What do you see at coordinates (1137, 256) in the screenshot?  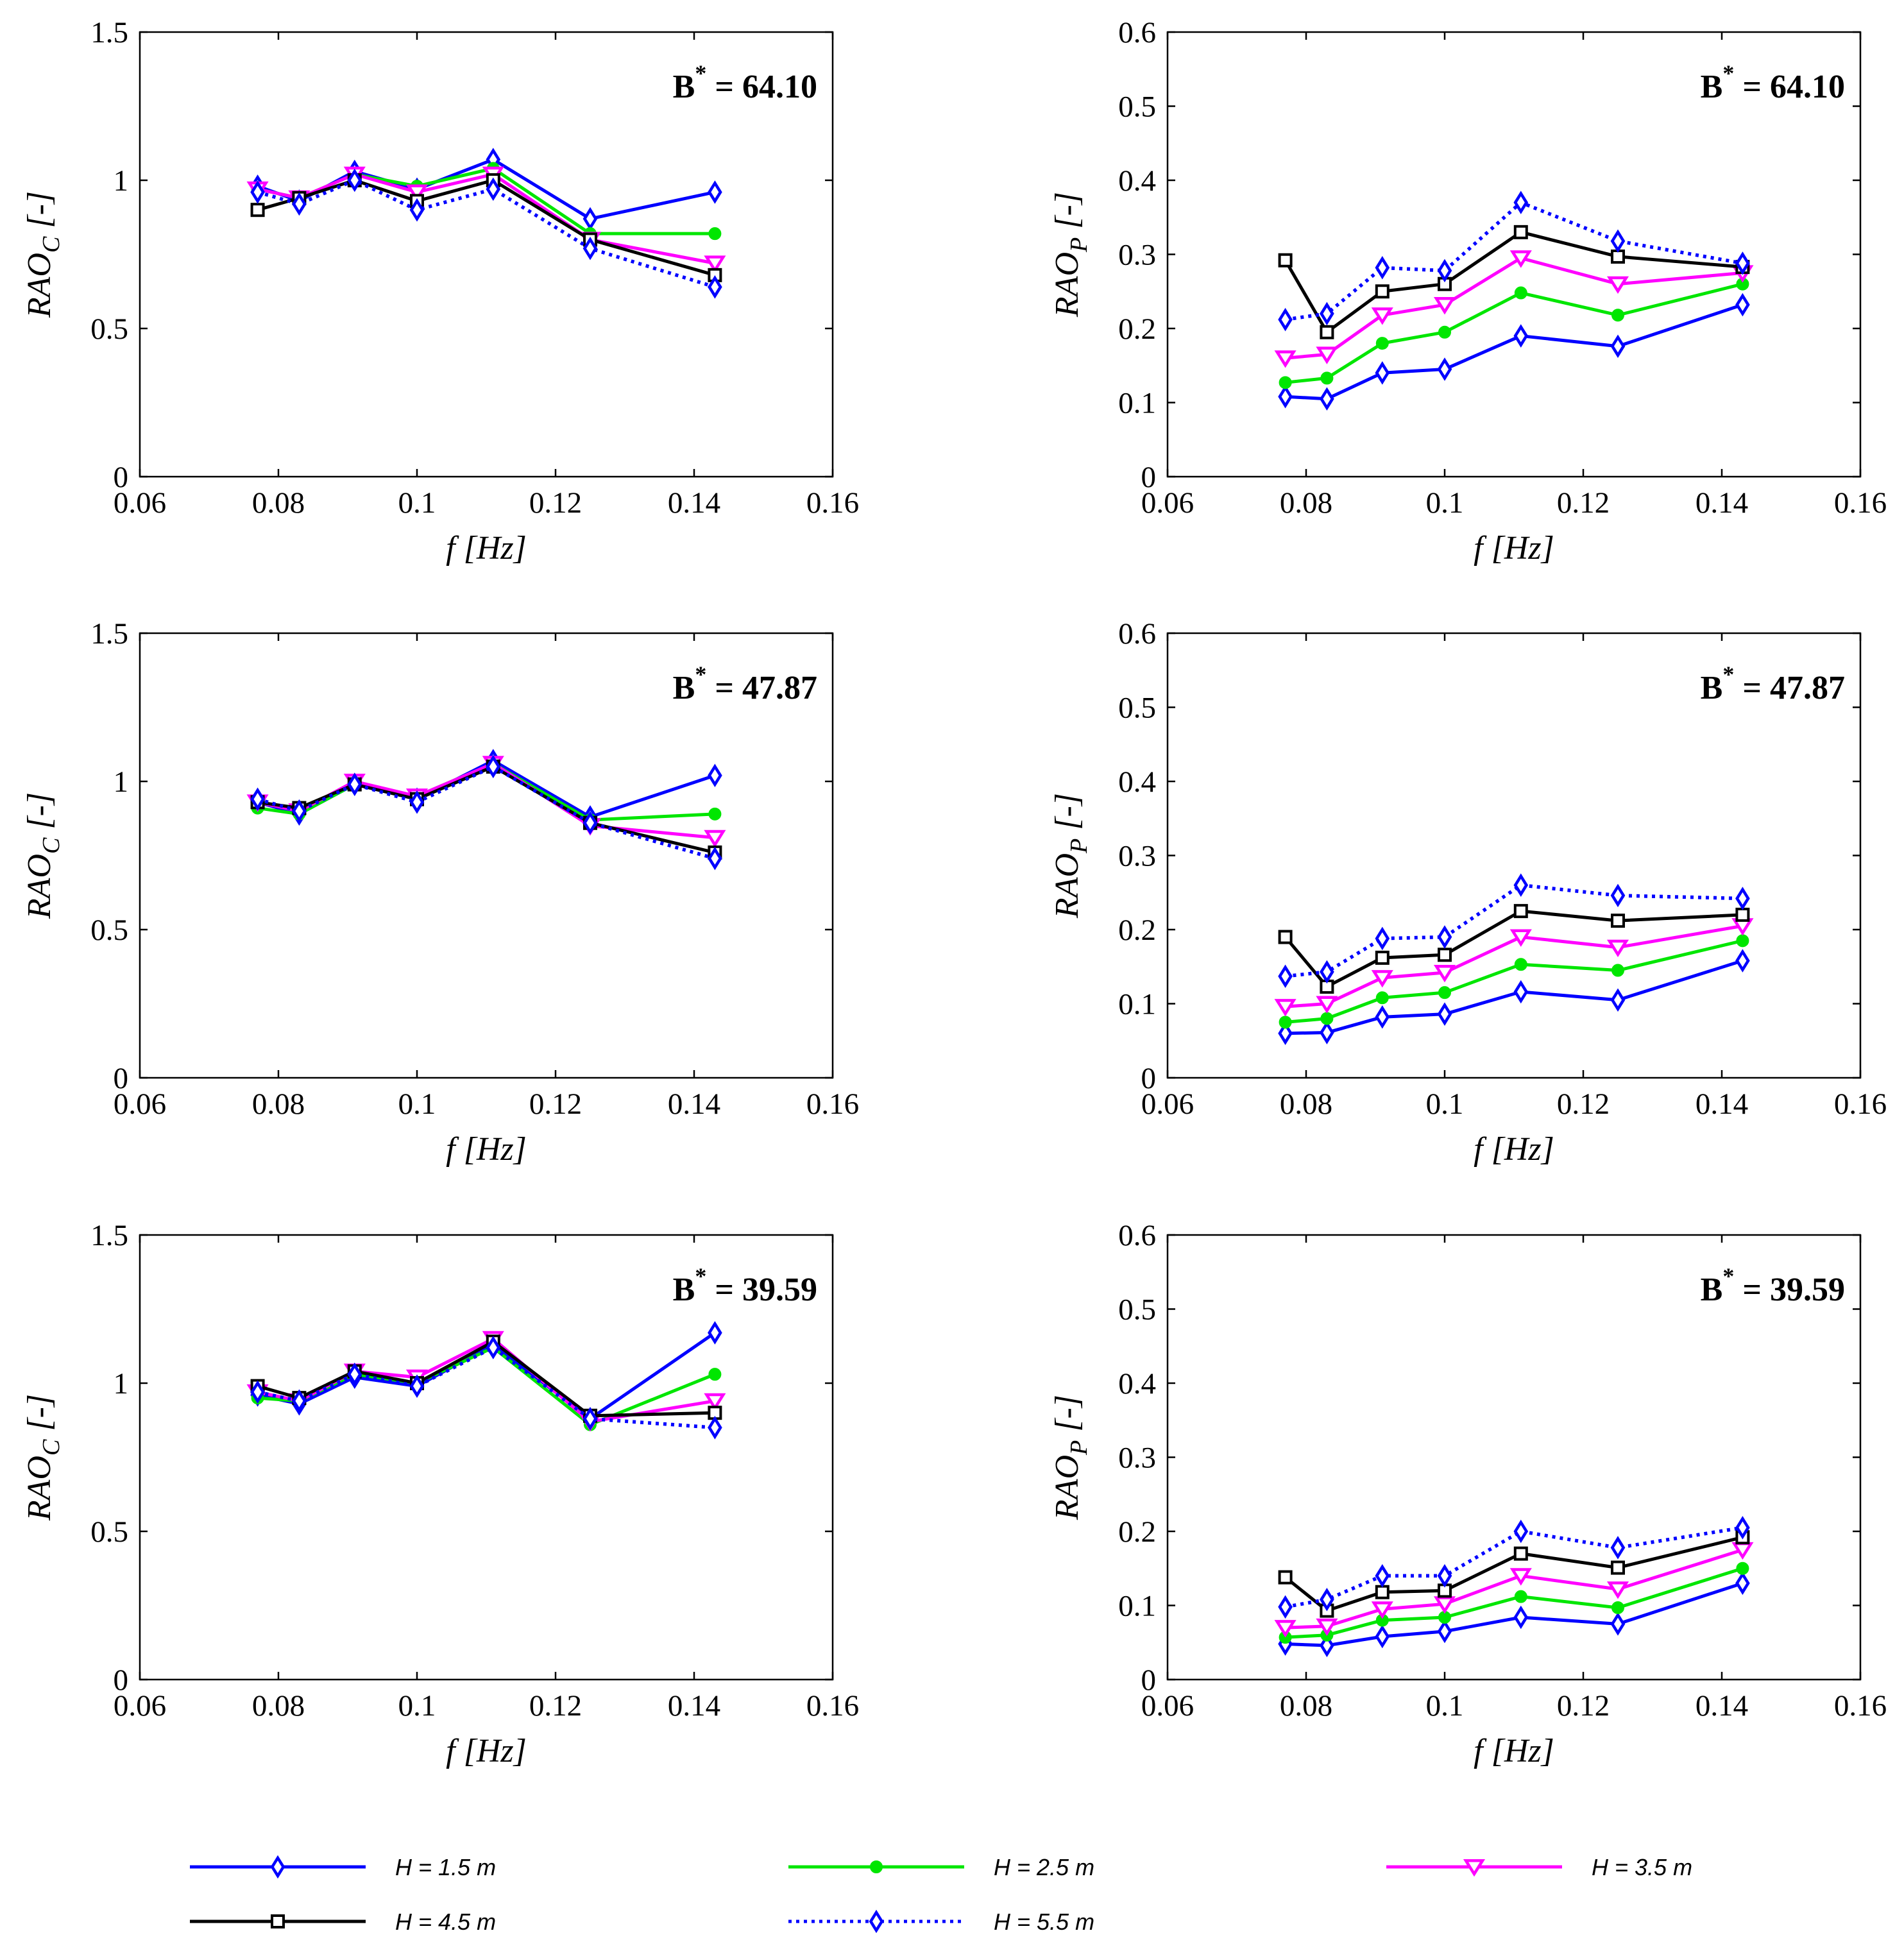 I see `y-tick-label: 0.3` at bounding box center [1137, 256].